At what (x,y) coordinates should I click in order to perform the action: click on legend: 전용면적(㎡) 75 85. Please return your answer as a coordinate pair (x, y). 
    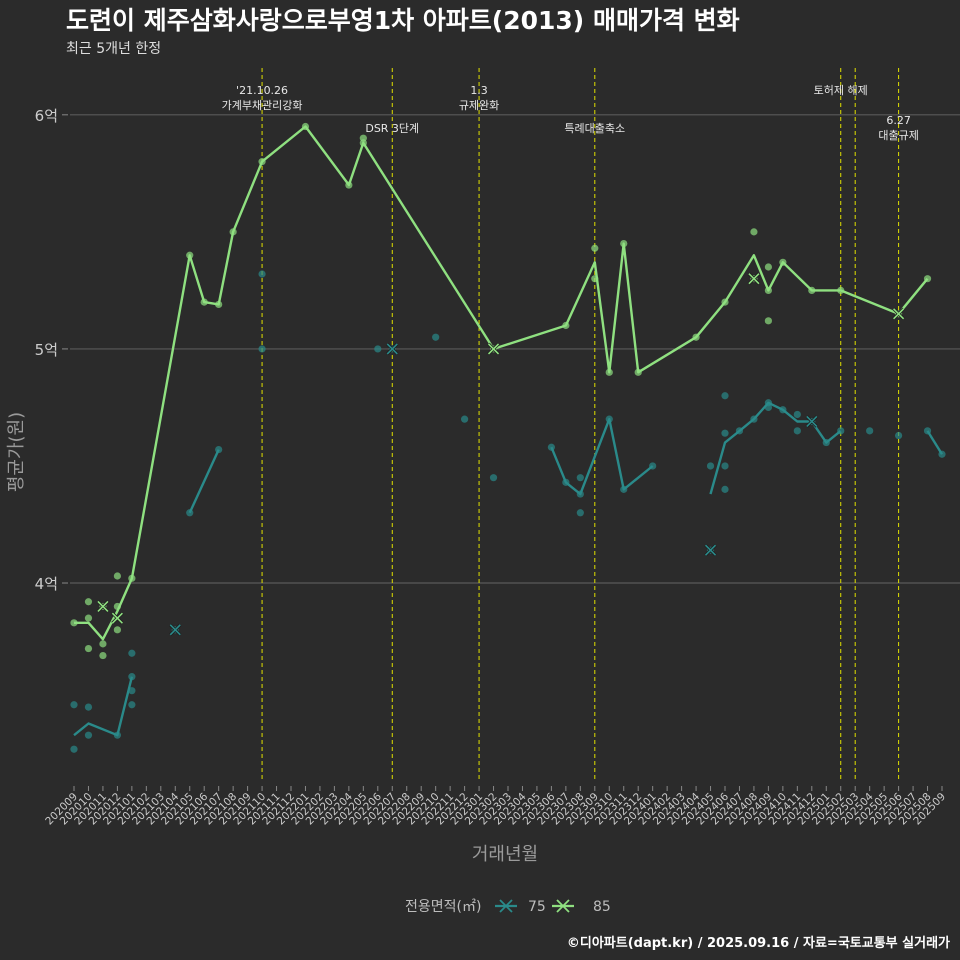
    Looking at the image, I should click on (508, 907).